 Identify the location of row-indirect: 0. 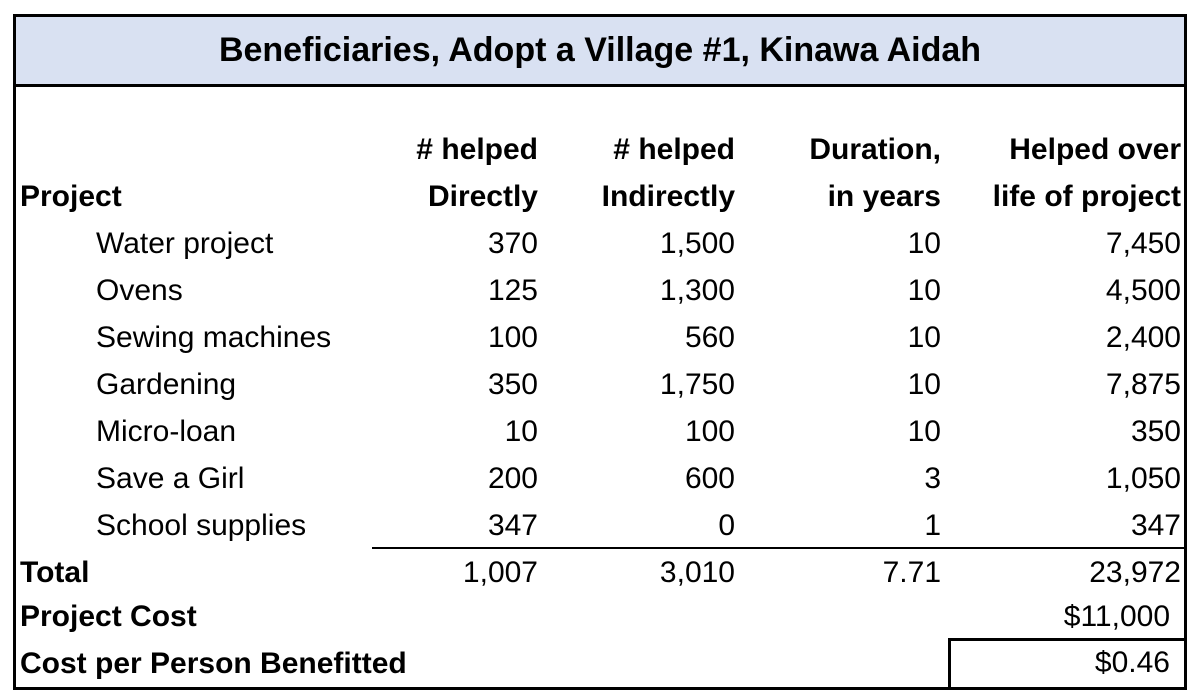
(726, 525).